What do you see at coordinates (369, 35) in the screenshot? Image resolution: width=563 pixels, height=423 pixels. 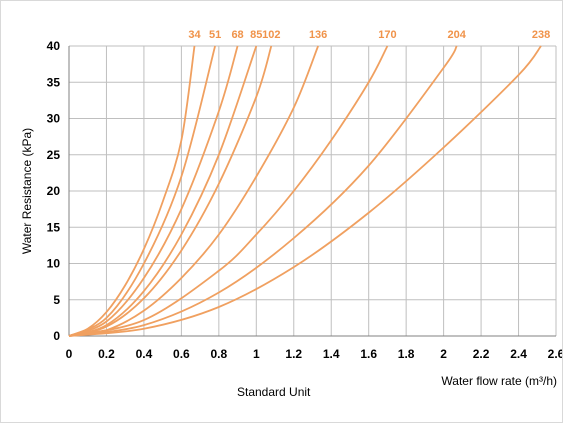 I see `curve-labels: 34 51 68 85 102 136 170 204 238` at bounding box center [369, 35].